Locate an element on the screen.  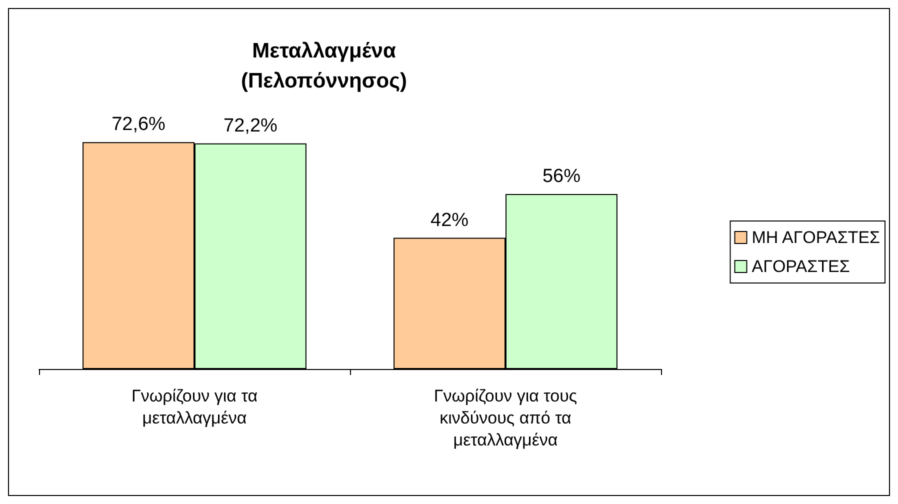
data-label: 72,6% is located at coordinates (139, 125).